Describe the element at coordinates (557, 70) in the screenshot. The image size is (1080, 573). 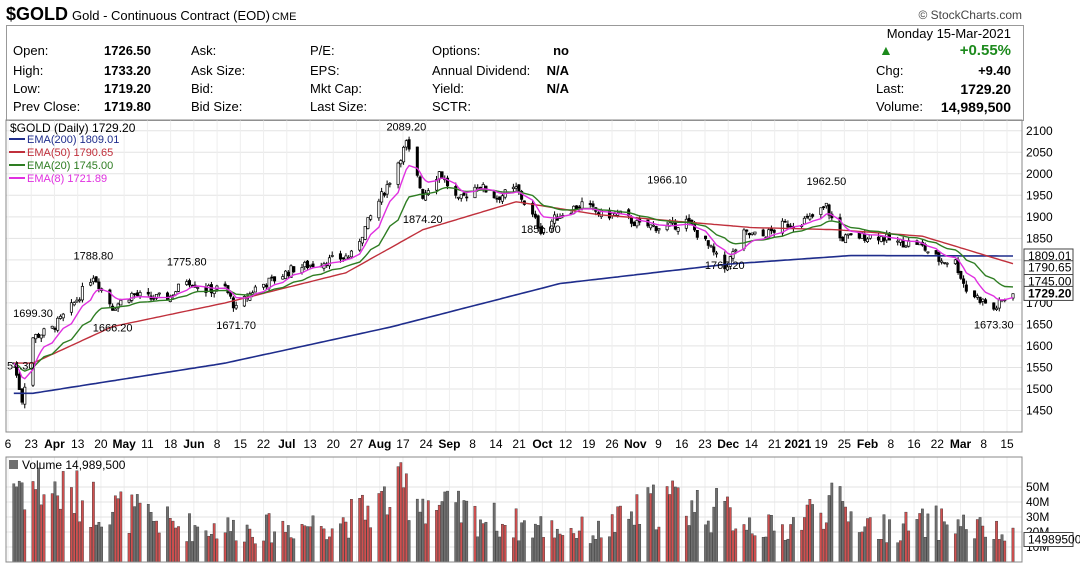
I see `annual-dividend-value: N/A` at that location.